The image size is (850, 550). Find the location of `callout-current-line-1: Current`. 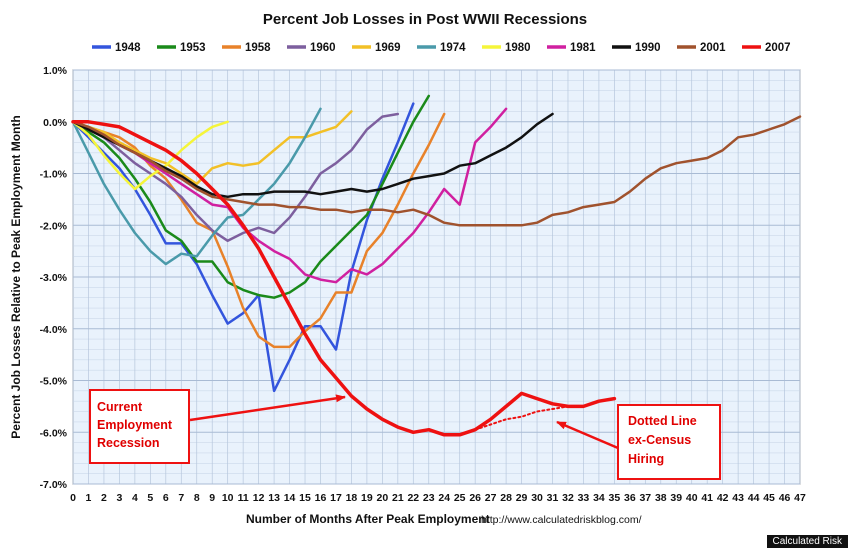

callout-current-line-1: Current is located at coordinates (120, 407).